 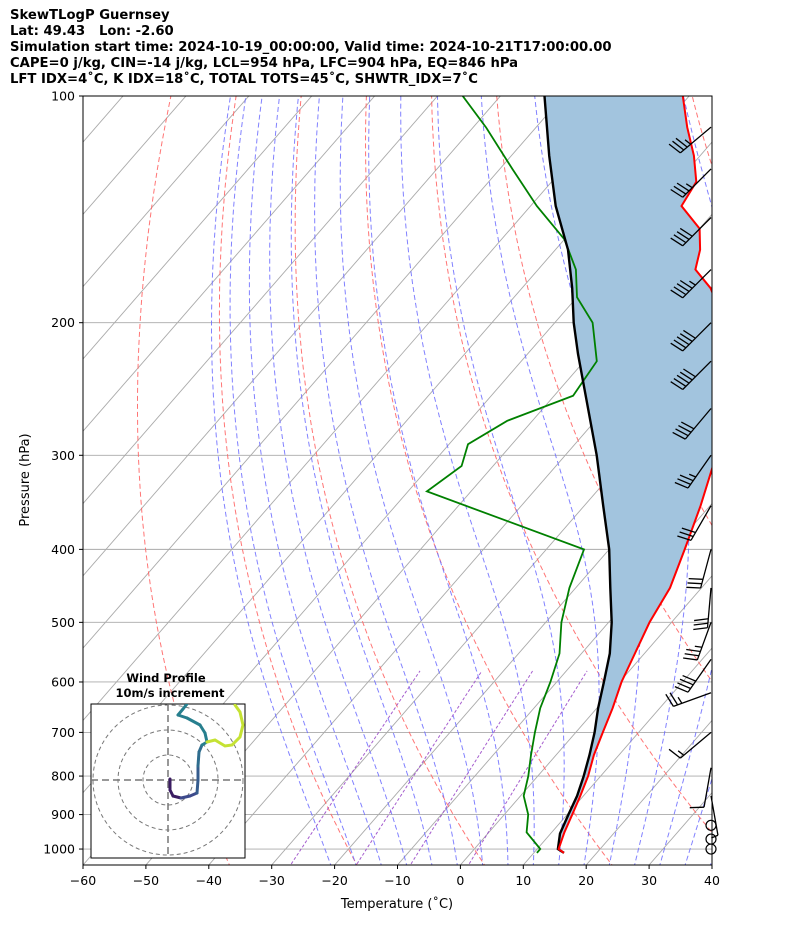 What do you see at coordinates (396, 904) in the screenshot?
I see `x-axis-label: Temperature (˚C)` at bounding box center [396, 904].